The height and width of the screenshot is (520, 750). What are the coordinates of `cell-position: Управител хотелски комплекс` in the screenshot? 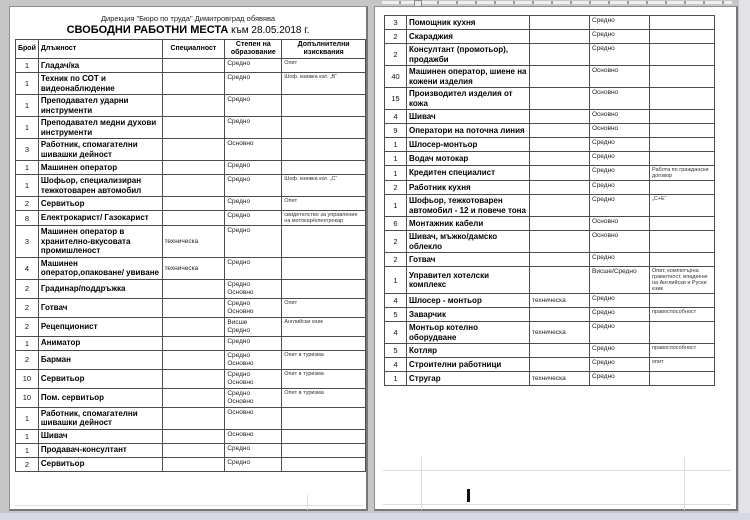 It's located at (468, 280).